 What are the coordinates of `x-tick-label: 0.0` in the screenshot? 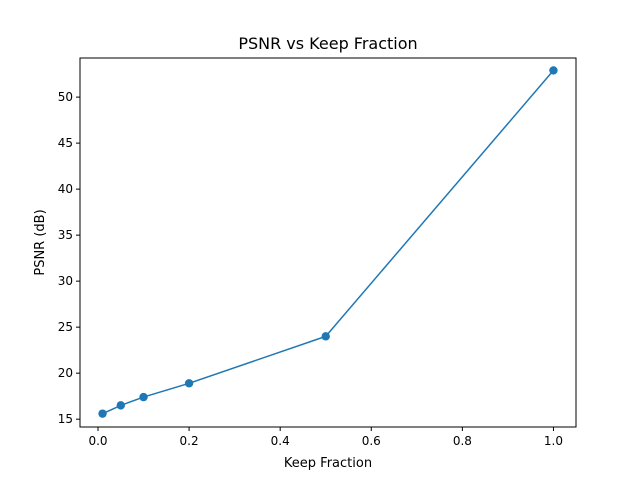 It's located at (97, 441).